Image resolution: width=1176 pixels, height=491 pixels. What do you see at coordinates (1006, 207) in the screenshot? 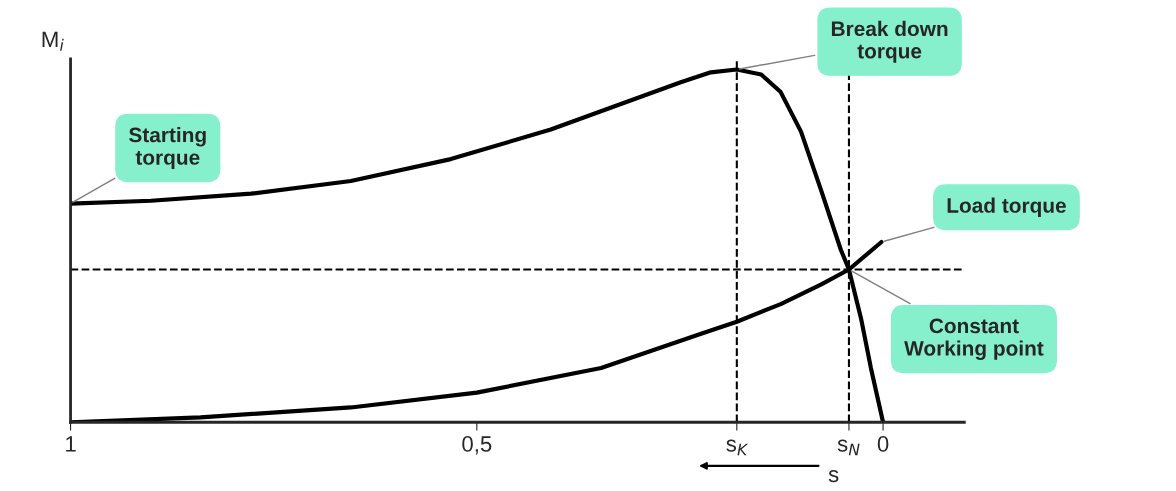
I see `annotation: Load torque` at bounding box center [1006, 207].